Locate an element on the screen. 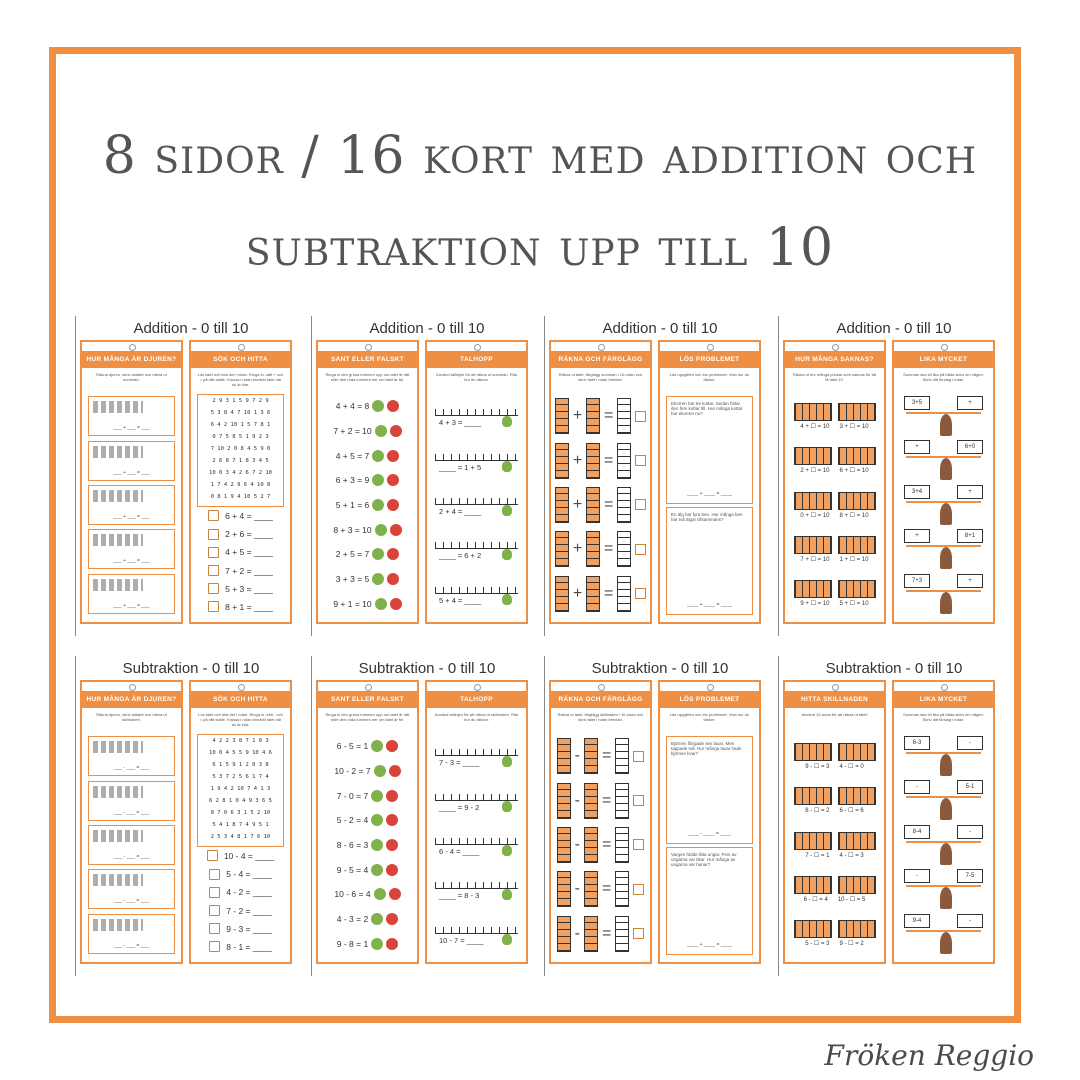 The height and width of the screenshot is (1080, 1080). grid-row: 2 6 8 7 1 8 3 4 5 is located at coordinates (240, 461).